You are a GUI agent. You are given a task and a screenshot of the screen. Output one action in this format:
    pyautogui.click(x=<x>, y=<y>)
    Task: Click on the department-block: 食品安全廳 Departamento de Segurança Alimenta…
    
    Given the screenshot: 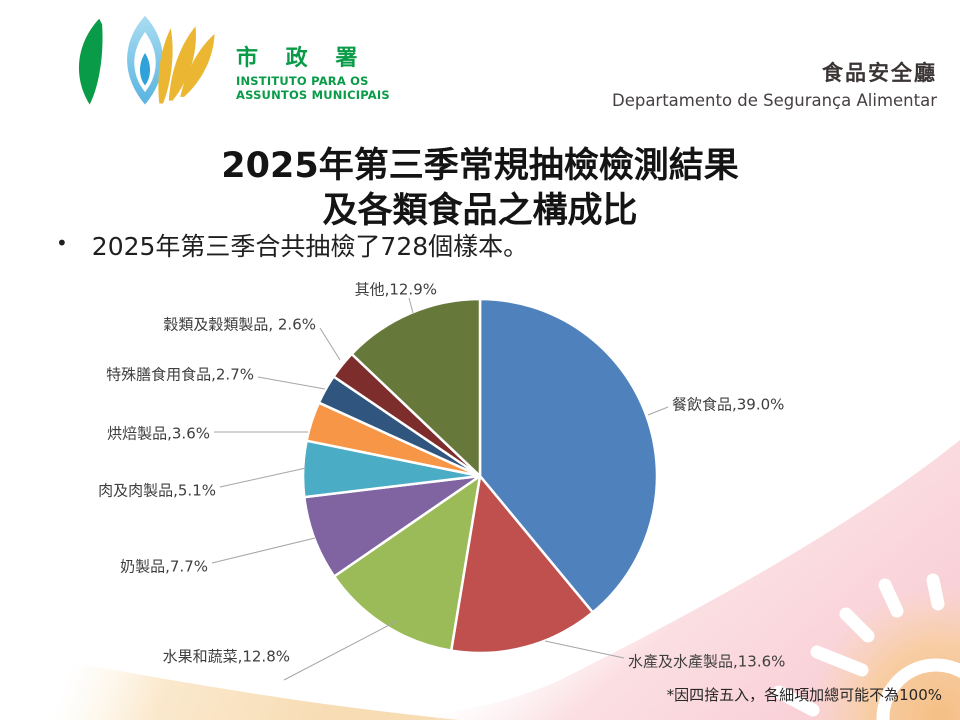 What is the action you would take?
    pyautogui.click(x=774, y=83)
    